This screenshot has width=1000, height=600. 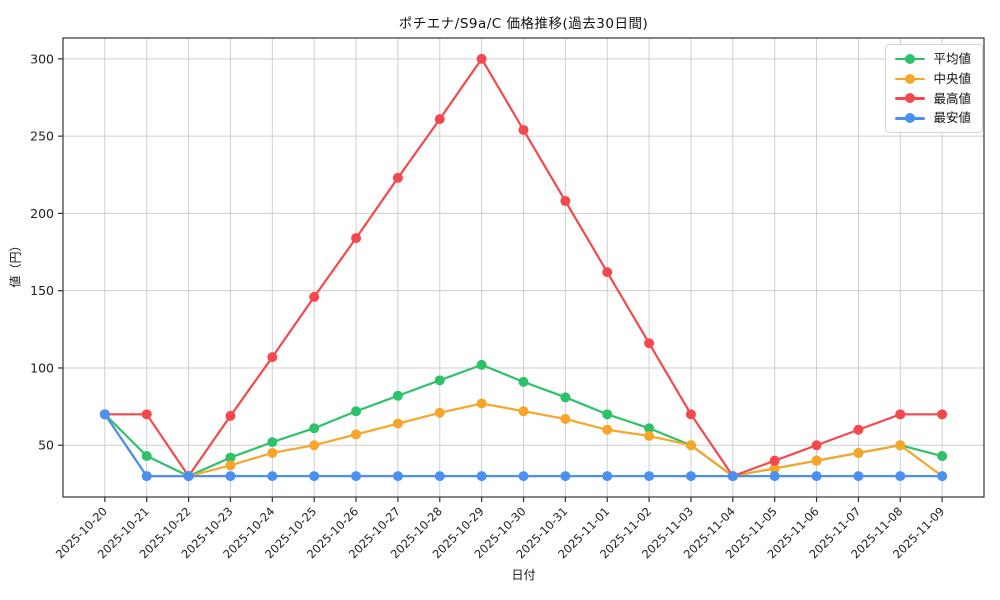 What do you see at coordinates (523, 24) in the screenshot?
I see `chart-title: ポチエナ/S9a/C 価格推移(過去30日間)` at bounding box center [523, 24].